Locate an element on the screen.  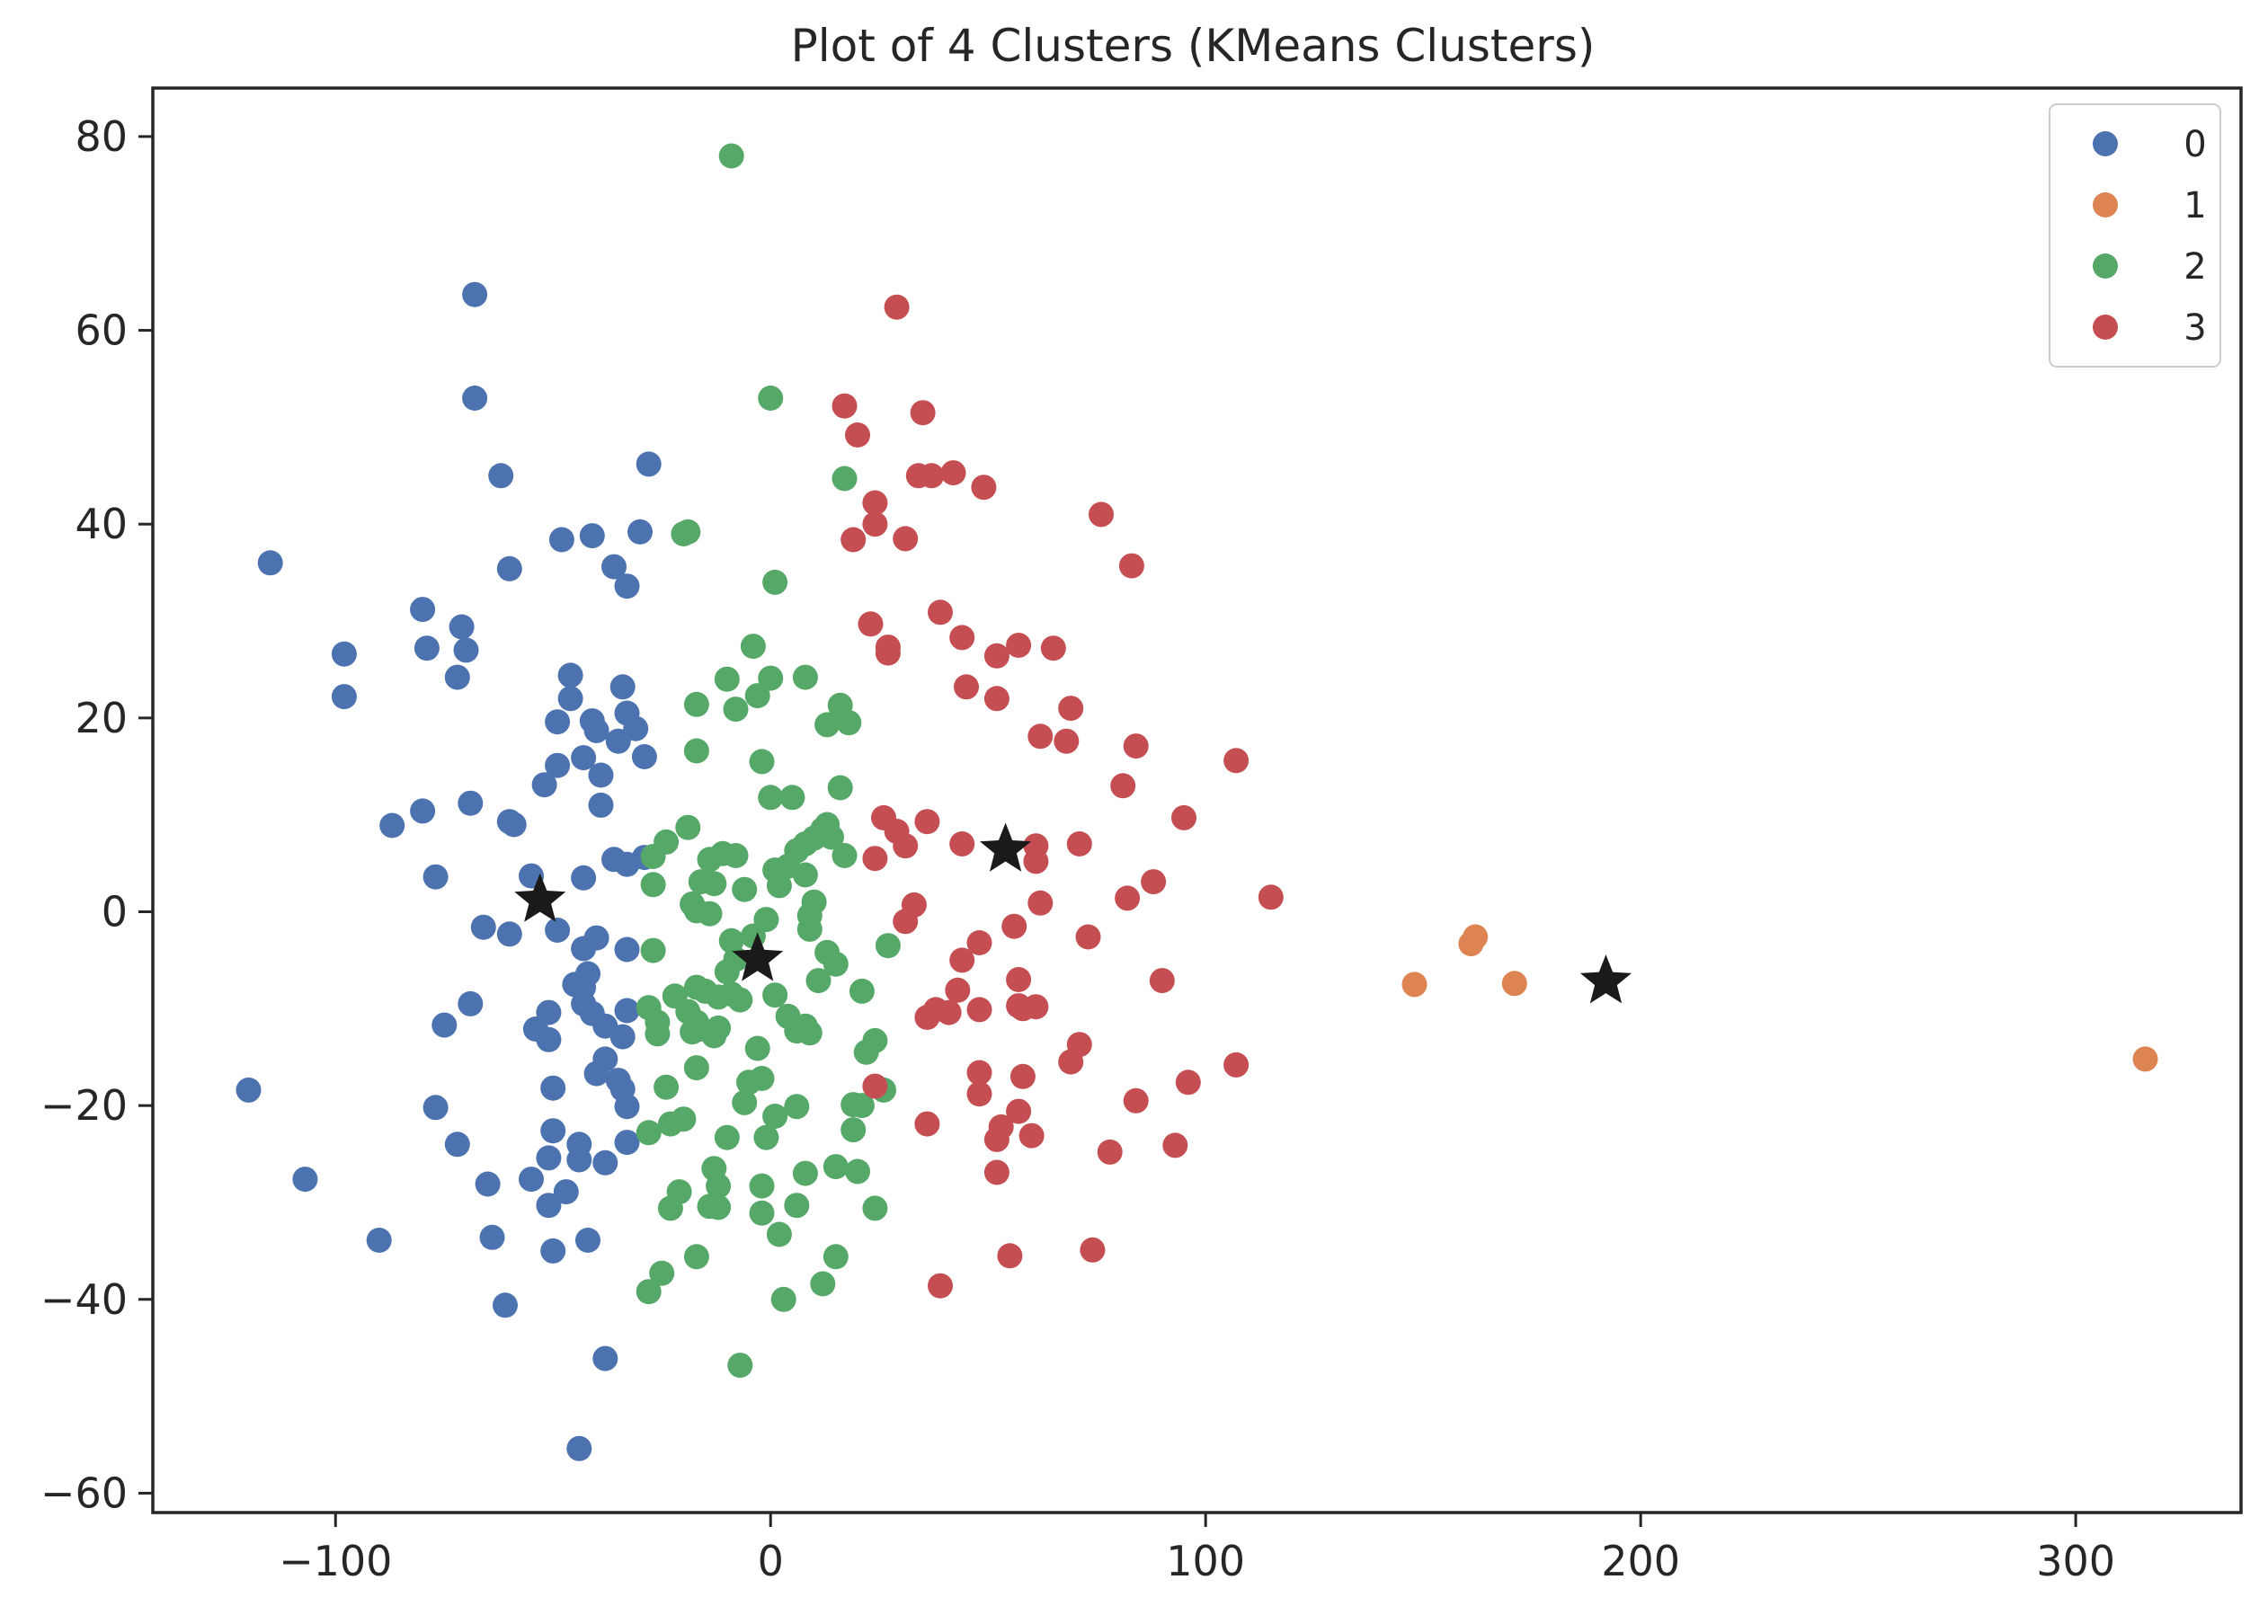
y-tick-label: 20 is located at coordinates (101, 718).